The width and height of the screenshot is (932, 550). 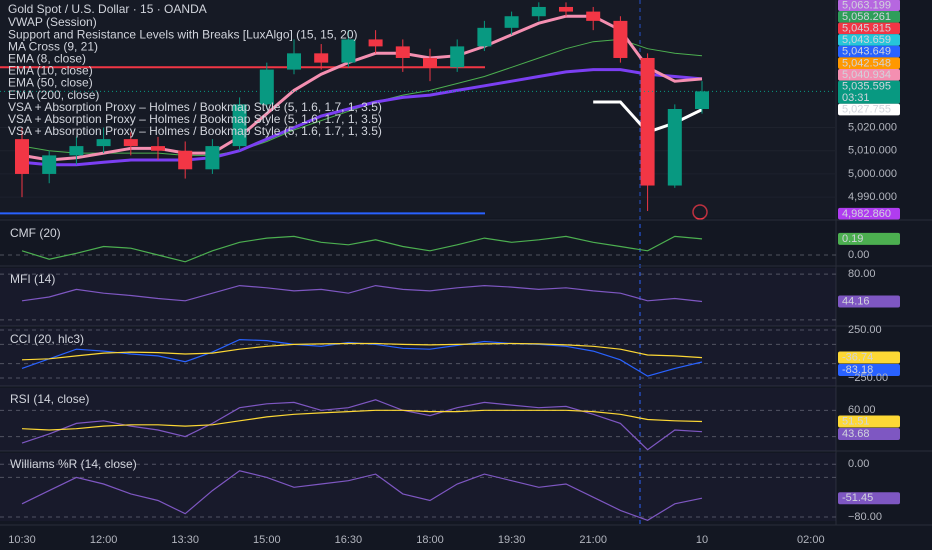 I want to click on x-tick-label: 18:00, so click(x=430, y=540).